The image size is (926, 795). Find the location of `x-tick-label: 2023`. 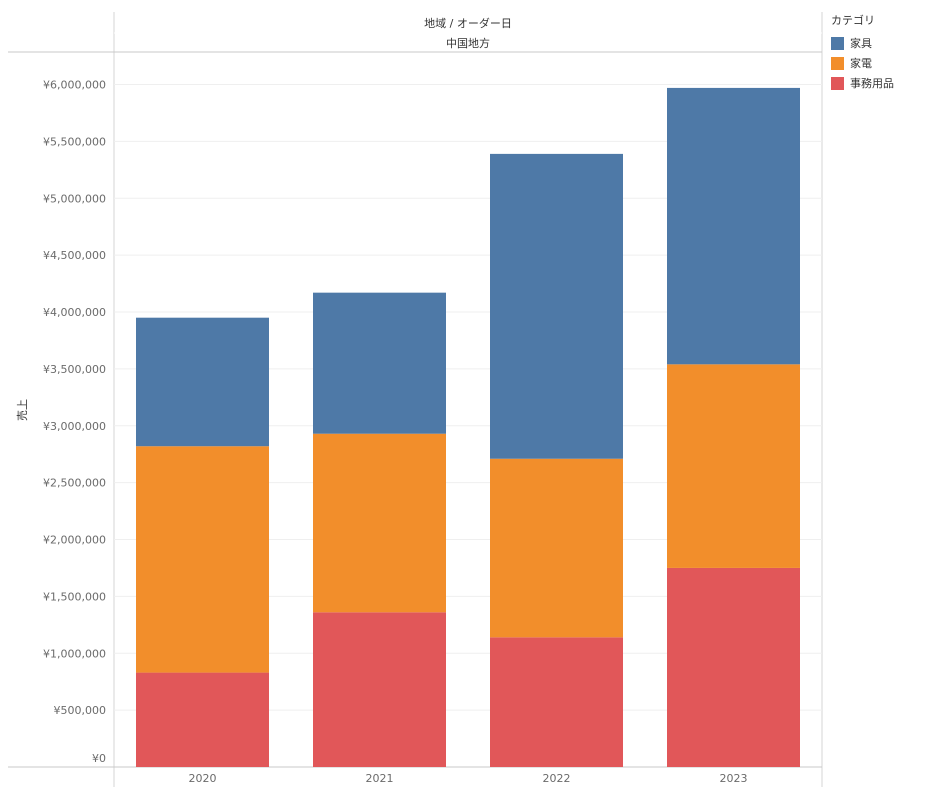

x-tick-label: 2023 is located at coordinates (734, 778).